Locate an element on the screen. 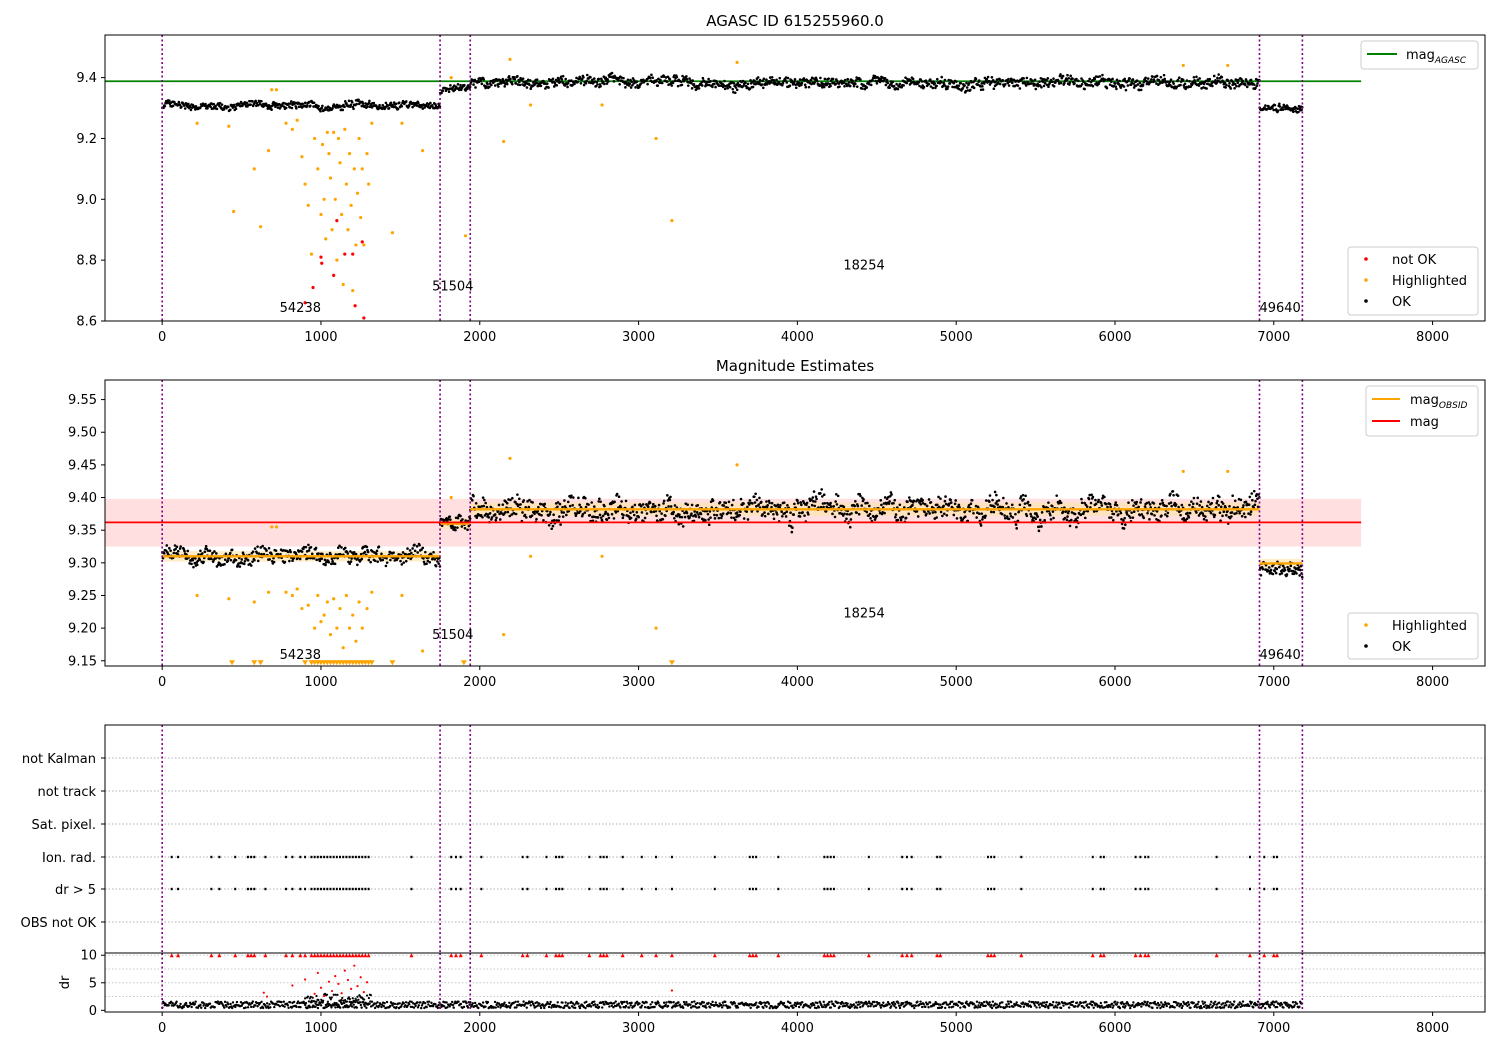 This screenshot has height=1050, width=1500. highlighted-limit-marker is located at coordinates (371, 663).